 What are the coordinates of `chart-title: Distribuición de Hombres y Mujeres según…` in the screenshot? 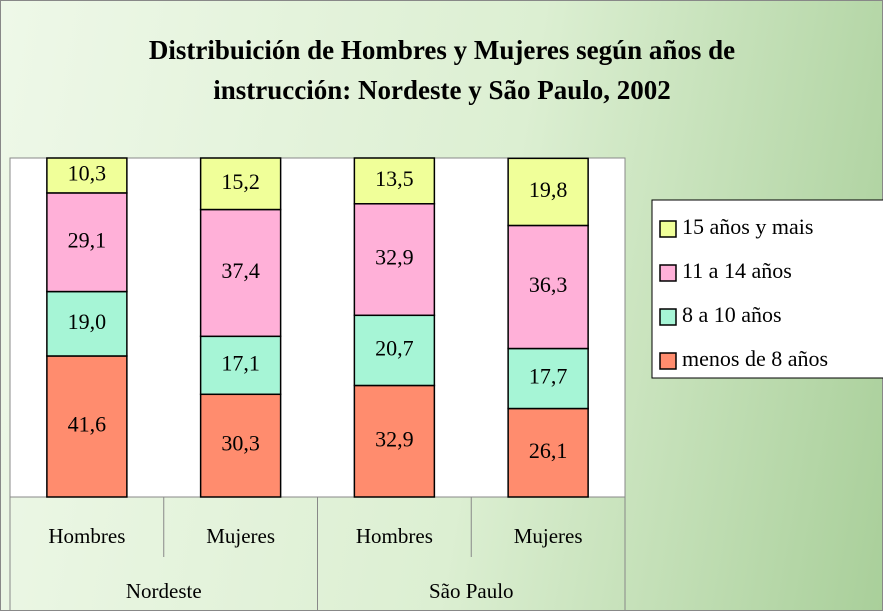 It's located at (442, 70).